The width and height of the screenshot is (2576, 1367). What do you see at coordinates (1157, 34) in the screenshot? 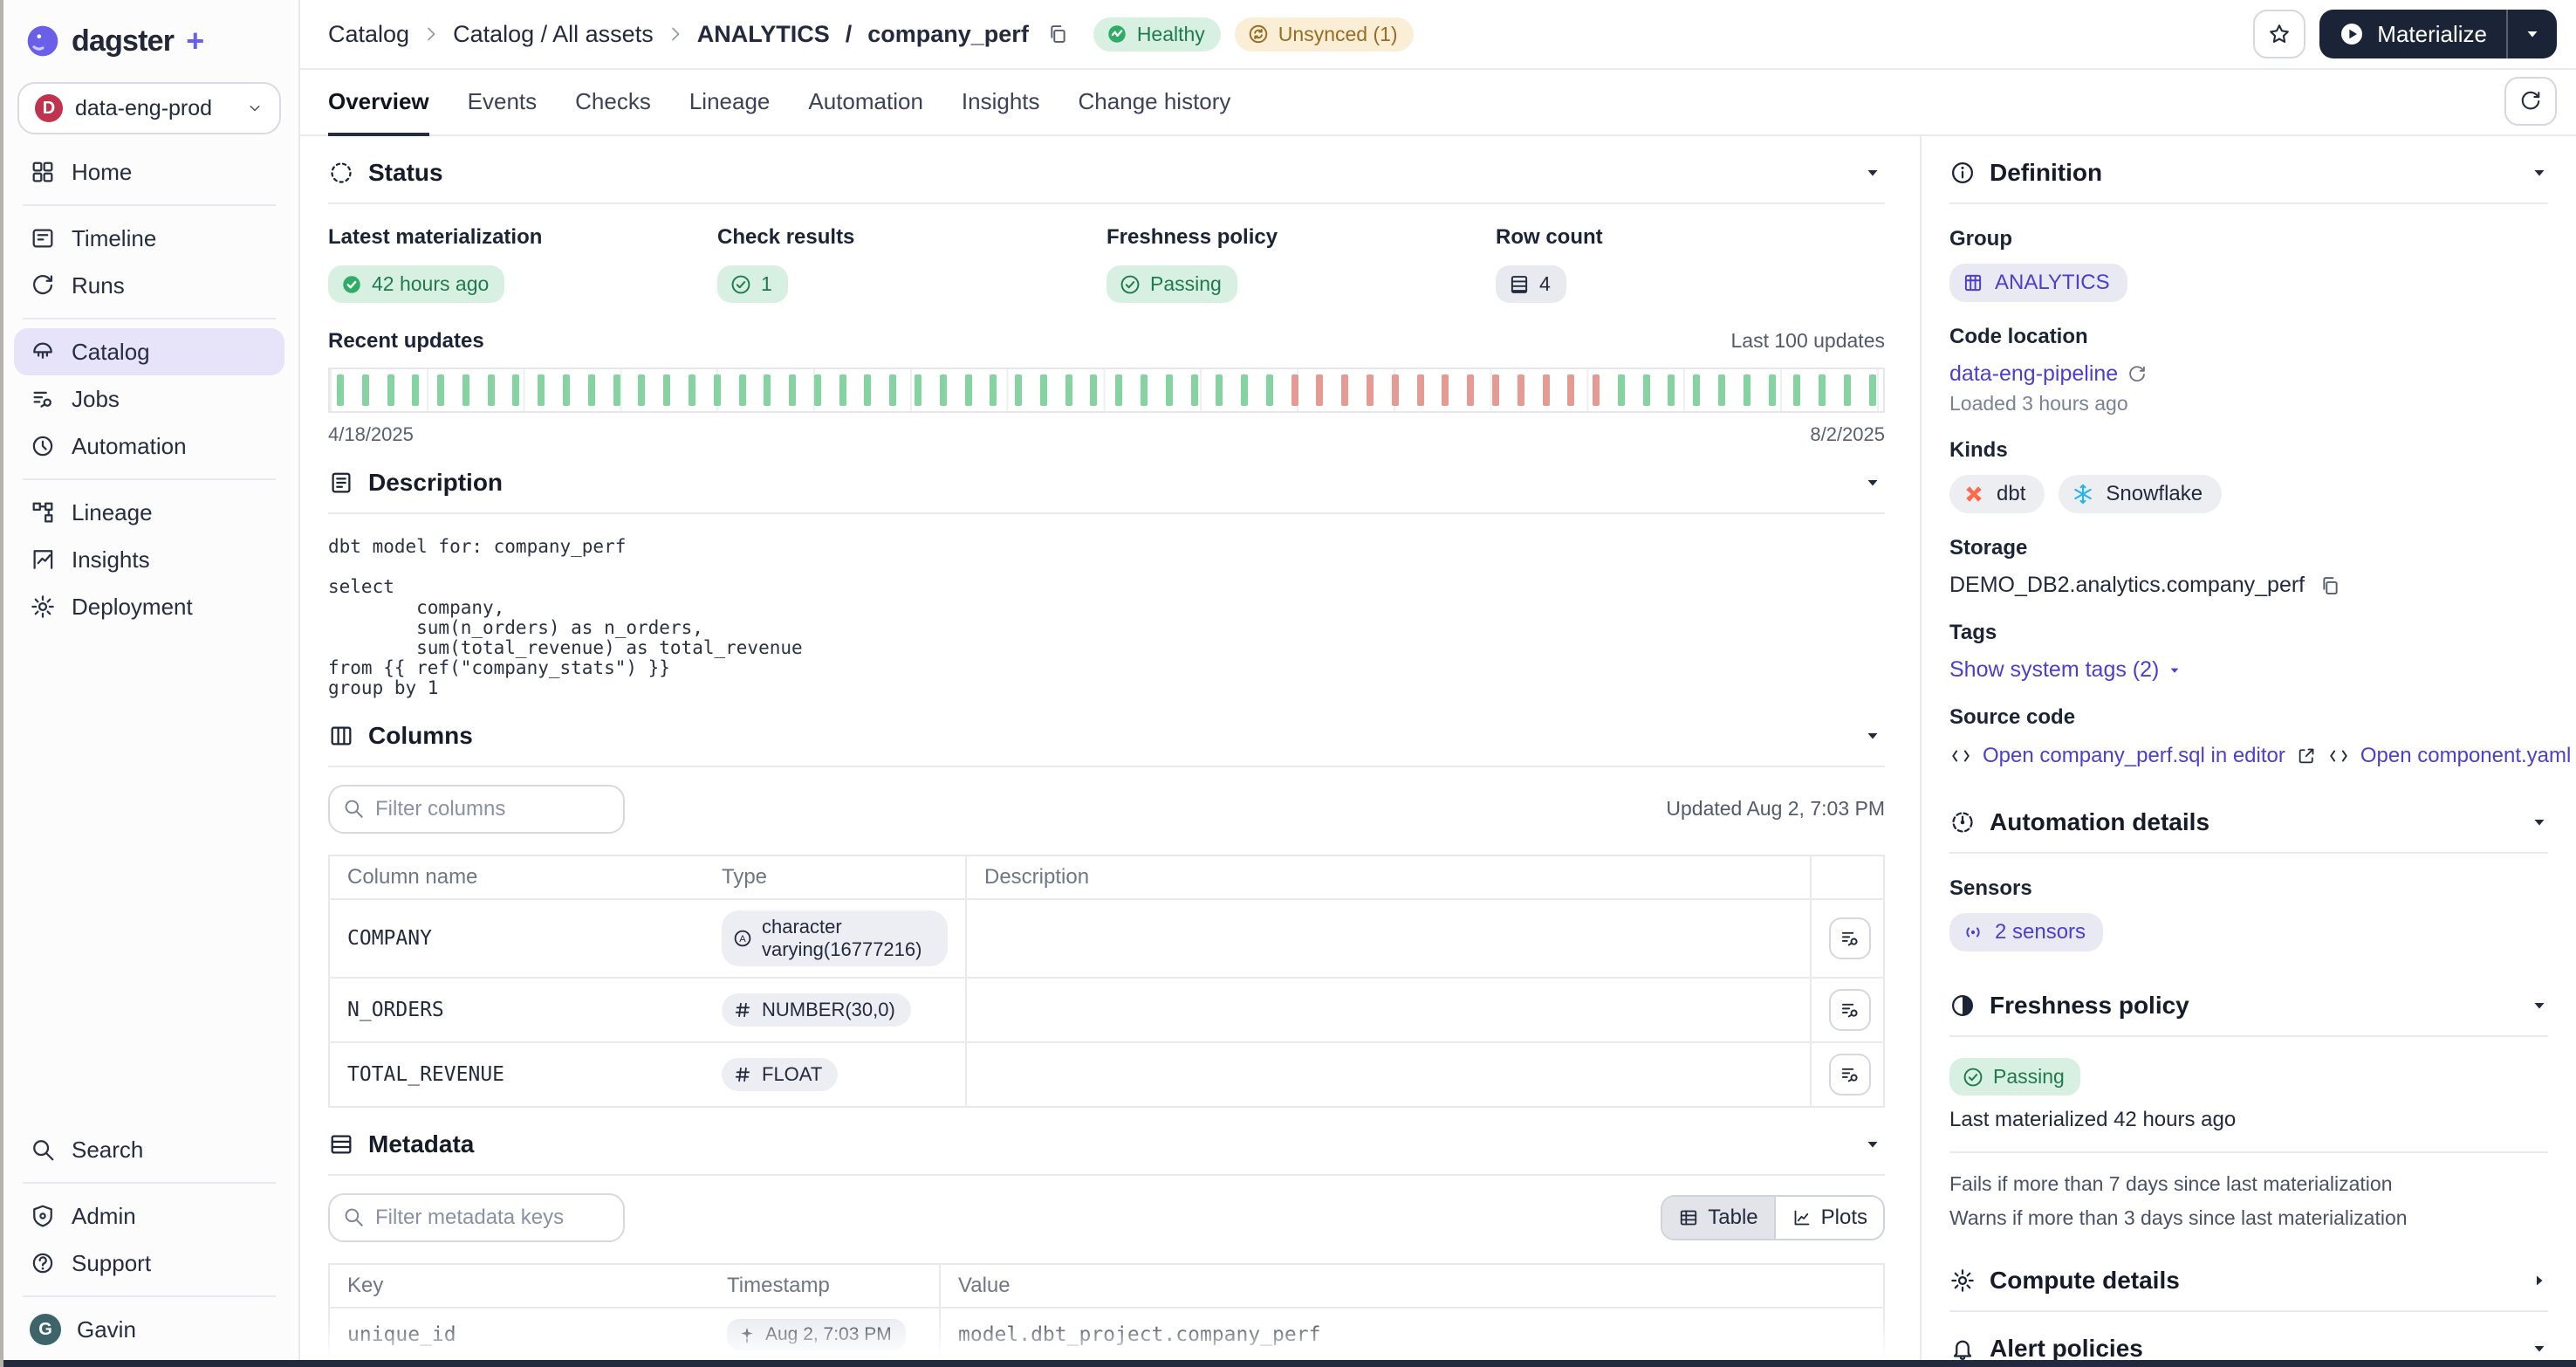
I see `health-status-badge: Healthy` at bounding box center [1157, 34].